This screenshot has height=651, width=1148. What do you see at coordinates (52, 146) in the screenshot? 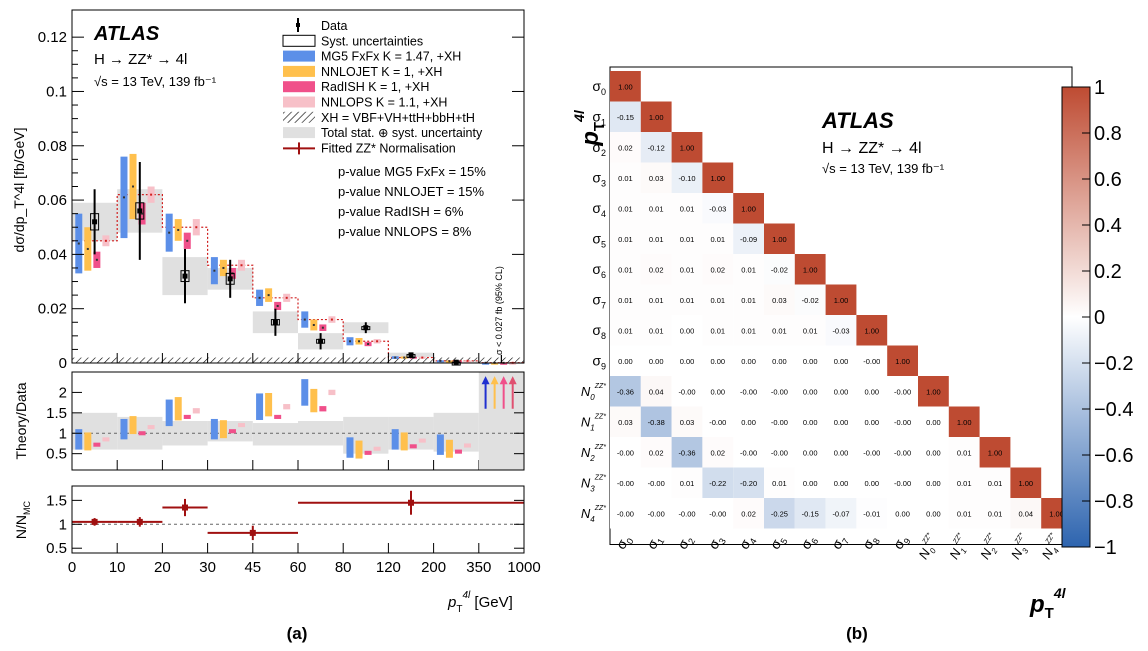
I see `y-tick-label: 0.08` at bounding box center [52, 146].